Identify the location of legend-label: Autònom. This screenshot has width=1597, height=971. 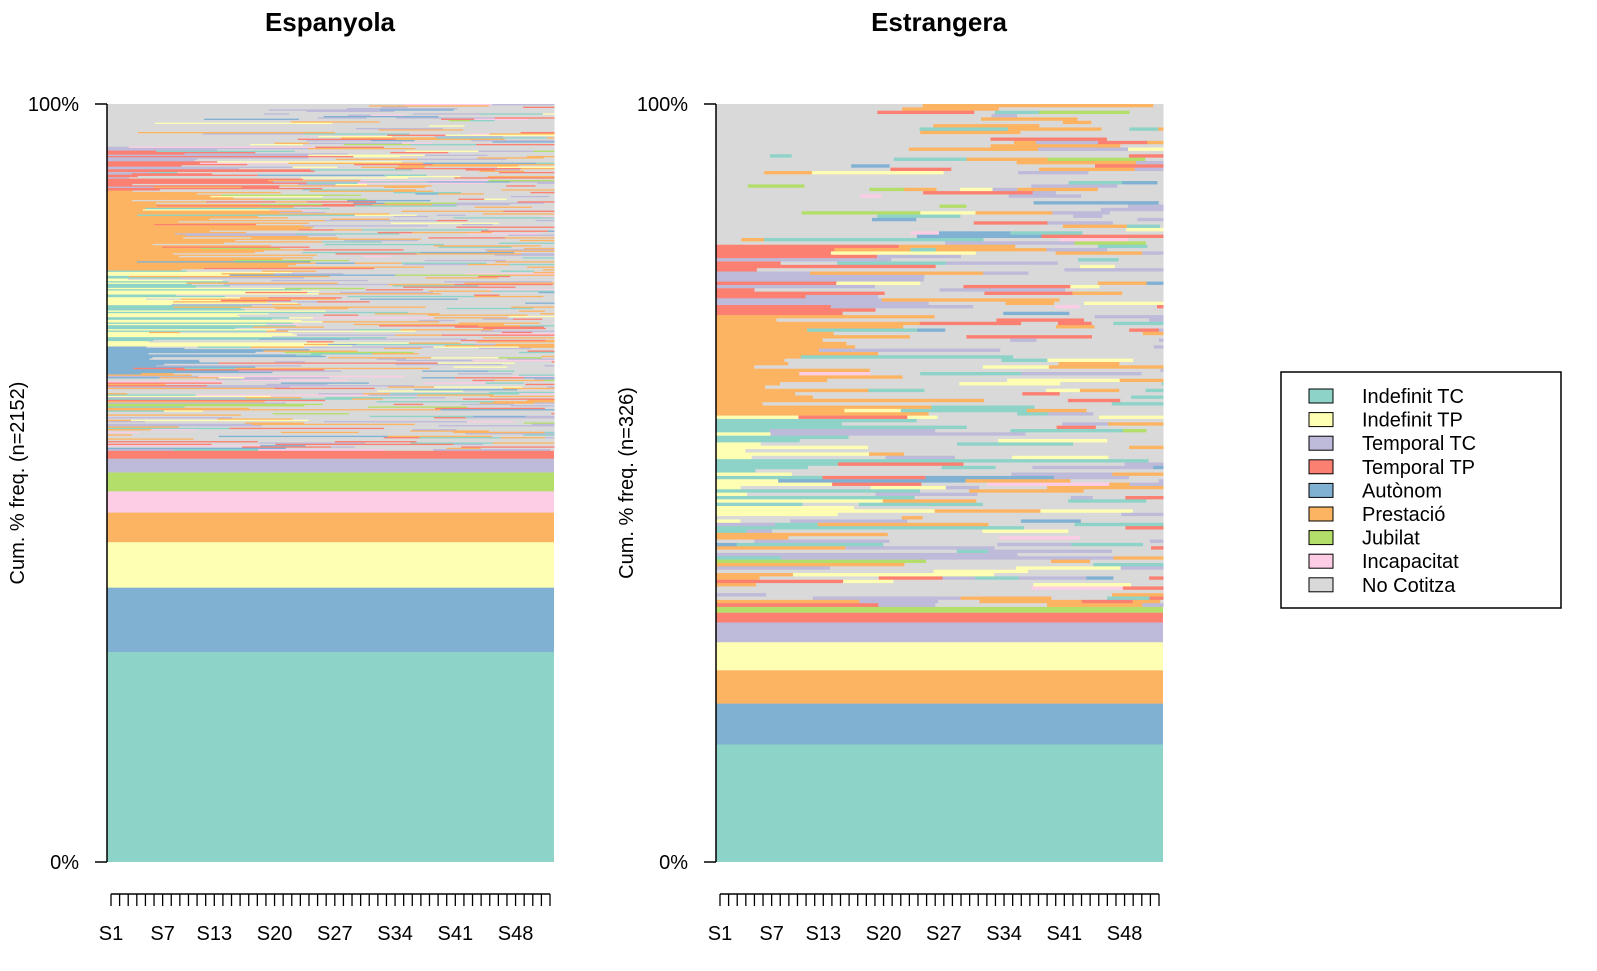
(1402, 491).